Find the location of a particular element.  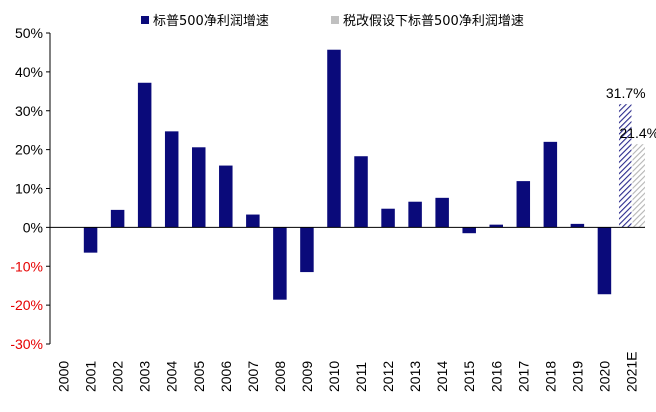

bar-2019 is located at coordinates (577, 225).